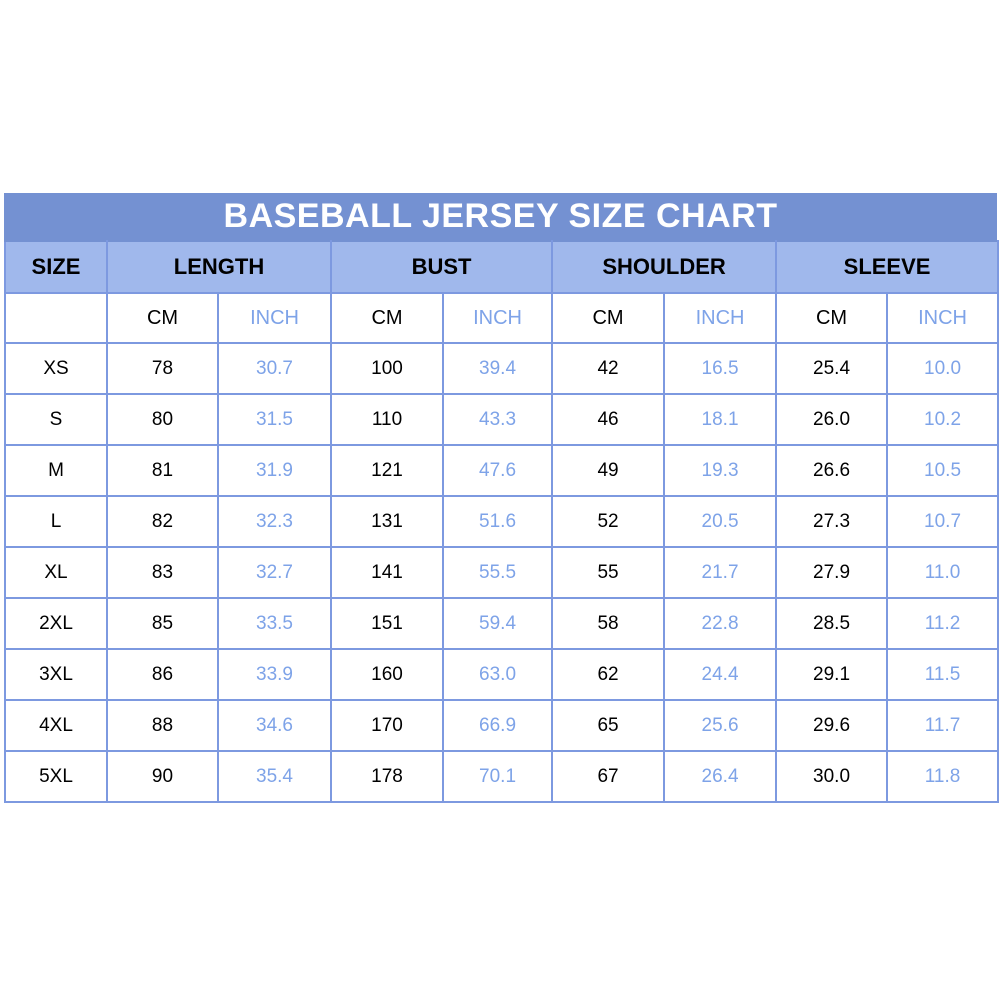 The height and width of the screenshot is (1000, 1000). I want to click on cm-value-cell: 62, so click(608, 674).